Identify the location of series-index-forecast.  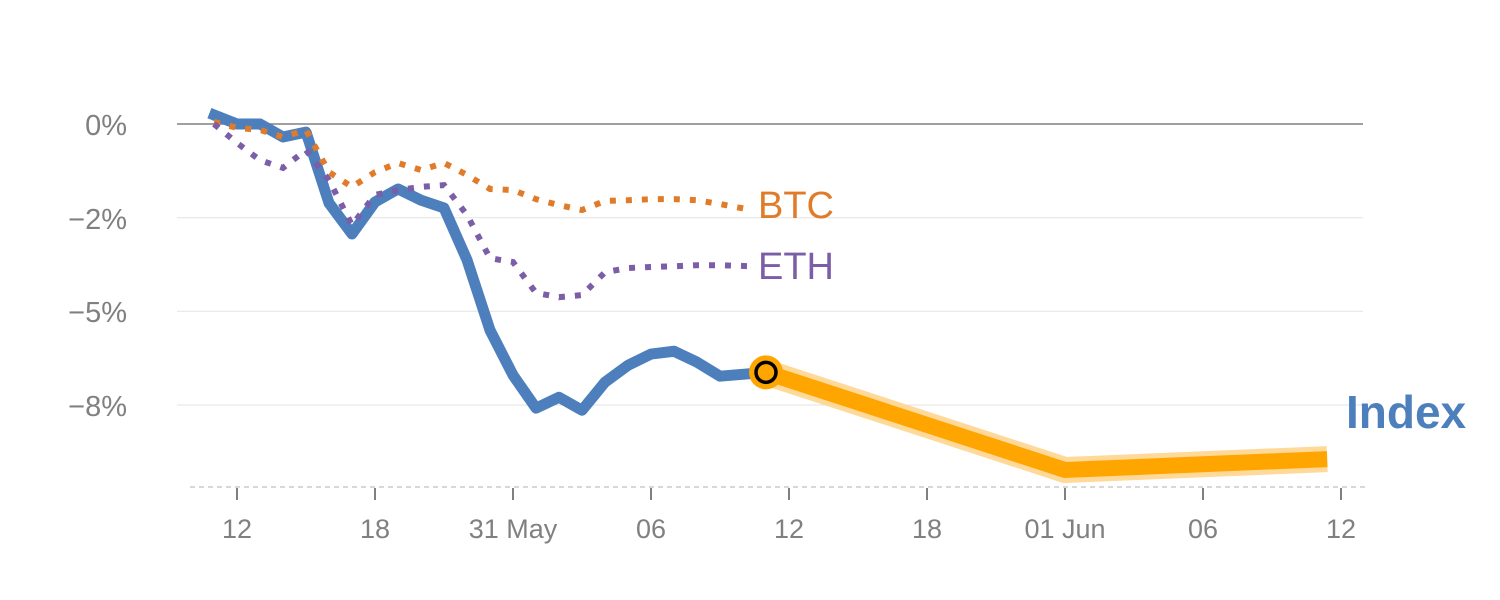
(1045, 421).